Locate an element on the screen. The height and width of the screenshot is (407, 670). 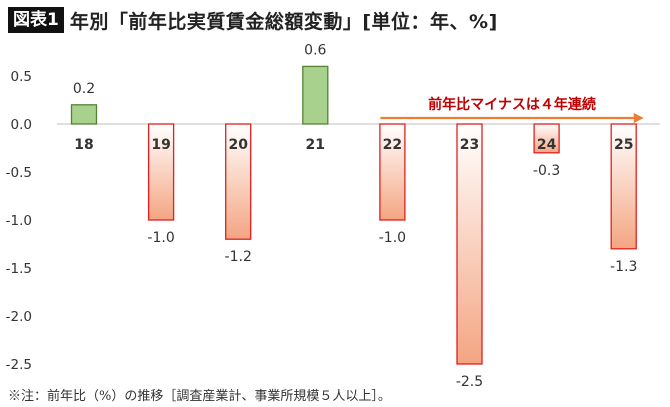
y-tick-label: 0.0 is located at coordinates (21, 125).